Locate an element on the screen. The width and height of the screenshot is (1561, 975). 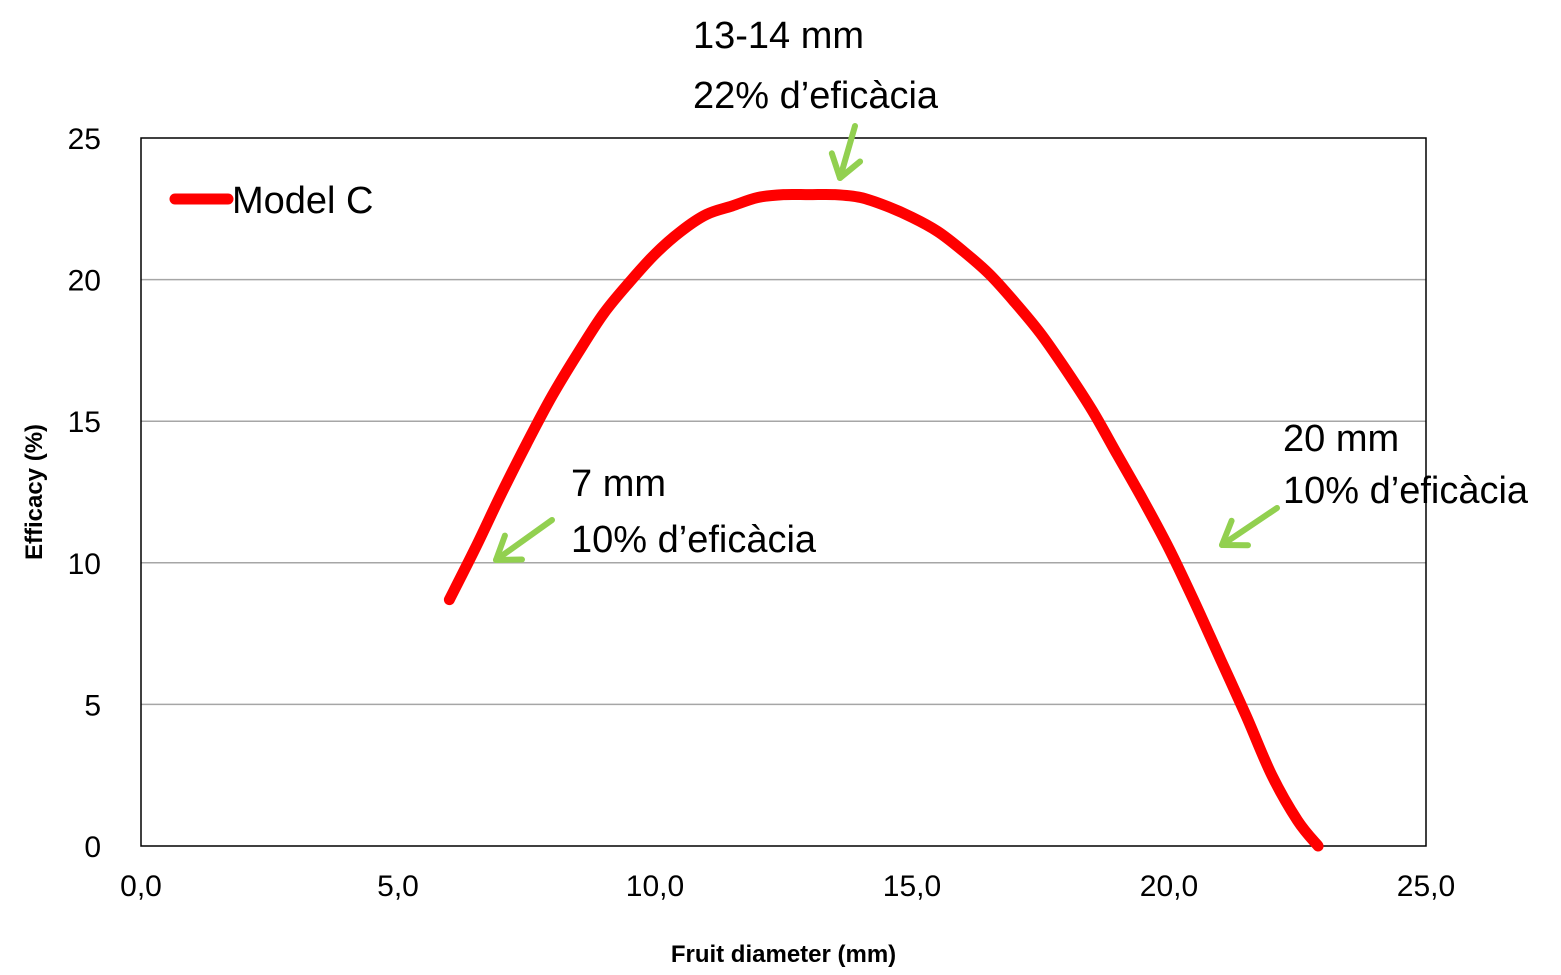
y-tick-label: 10 is located at coordinates (84, 564).